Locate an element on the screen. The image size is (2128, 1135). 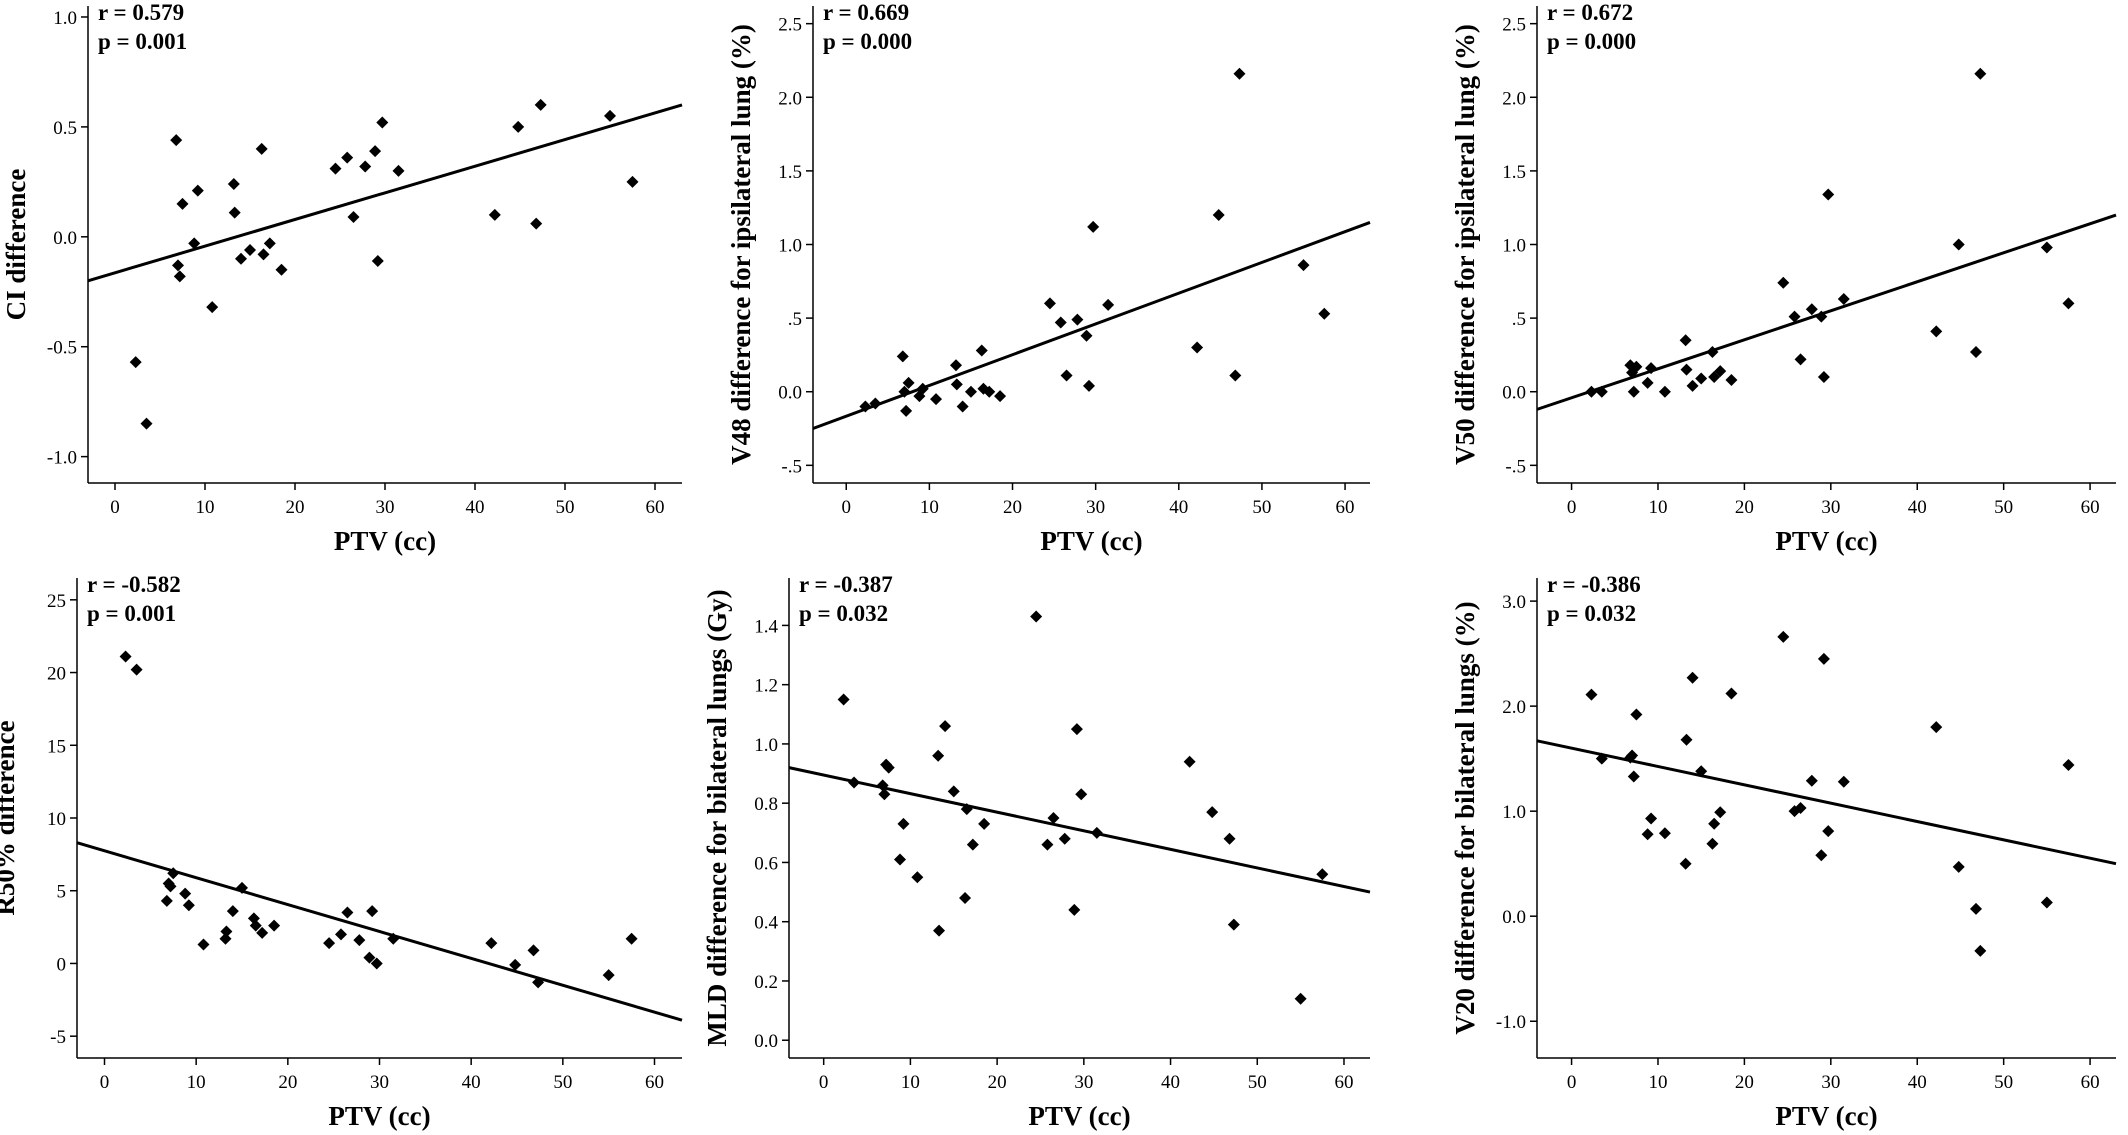
y-tick-label: .5 is located at coordinates (795, 319).